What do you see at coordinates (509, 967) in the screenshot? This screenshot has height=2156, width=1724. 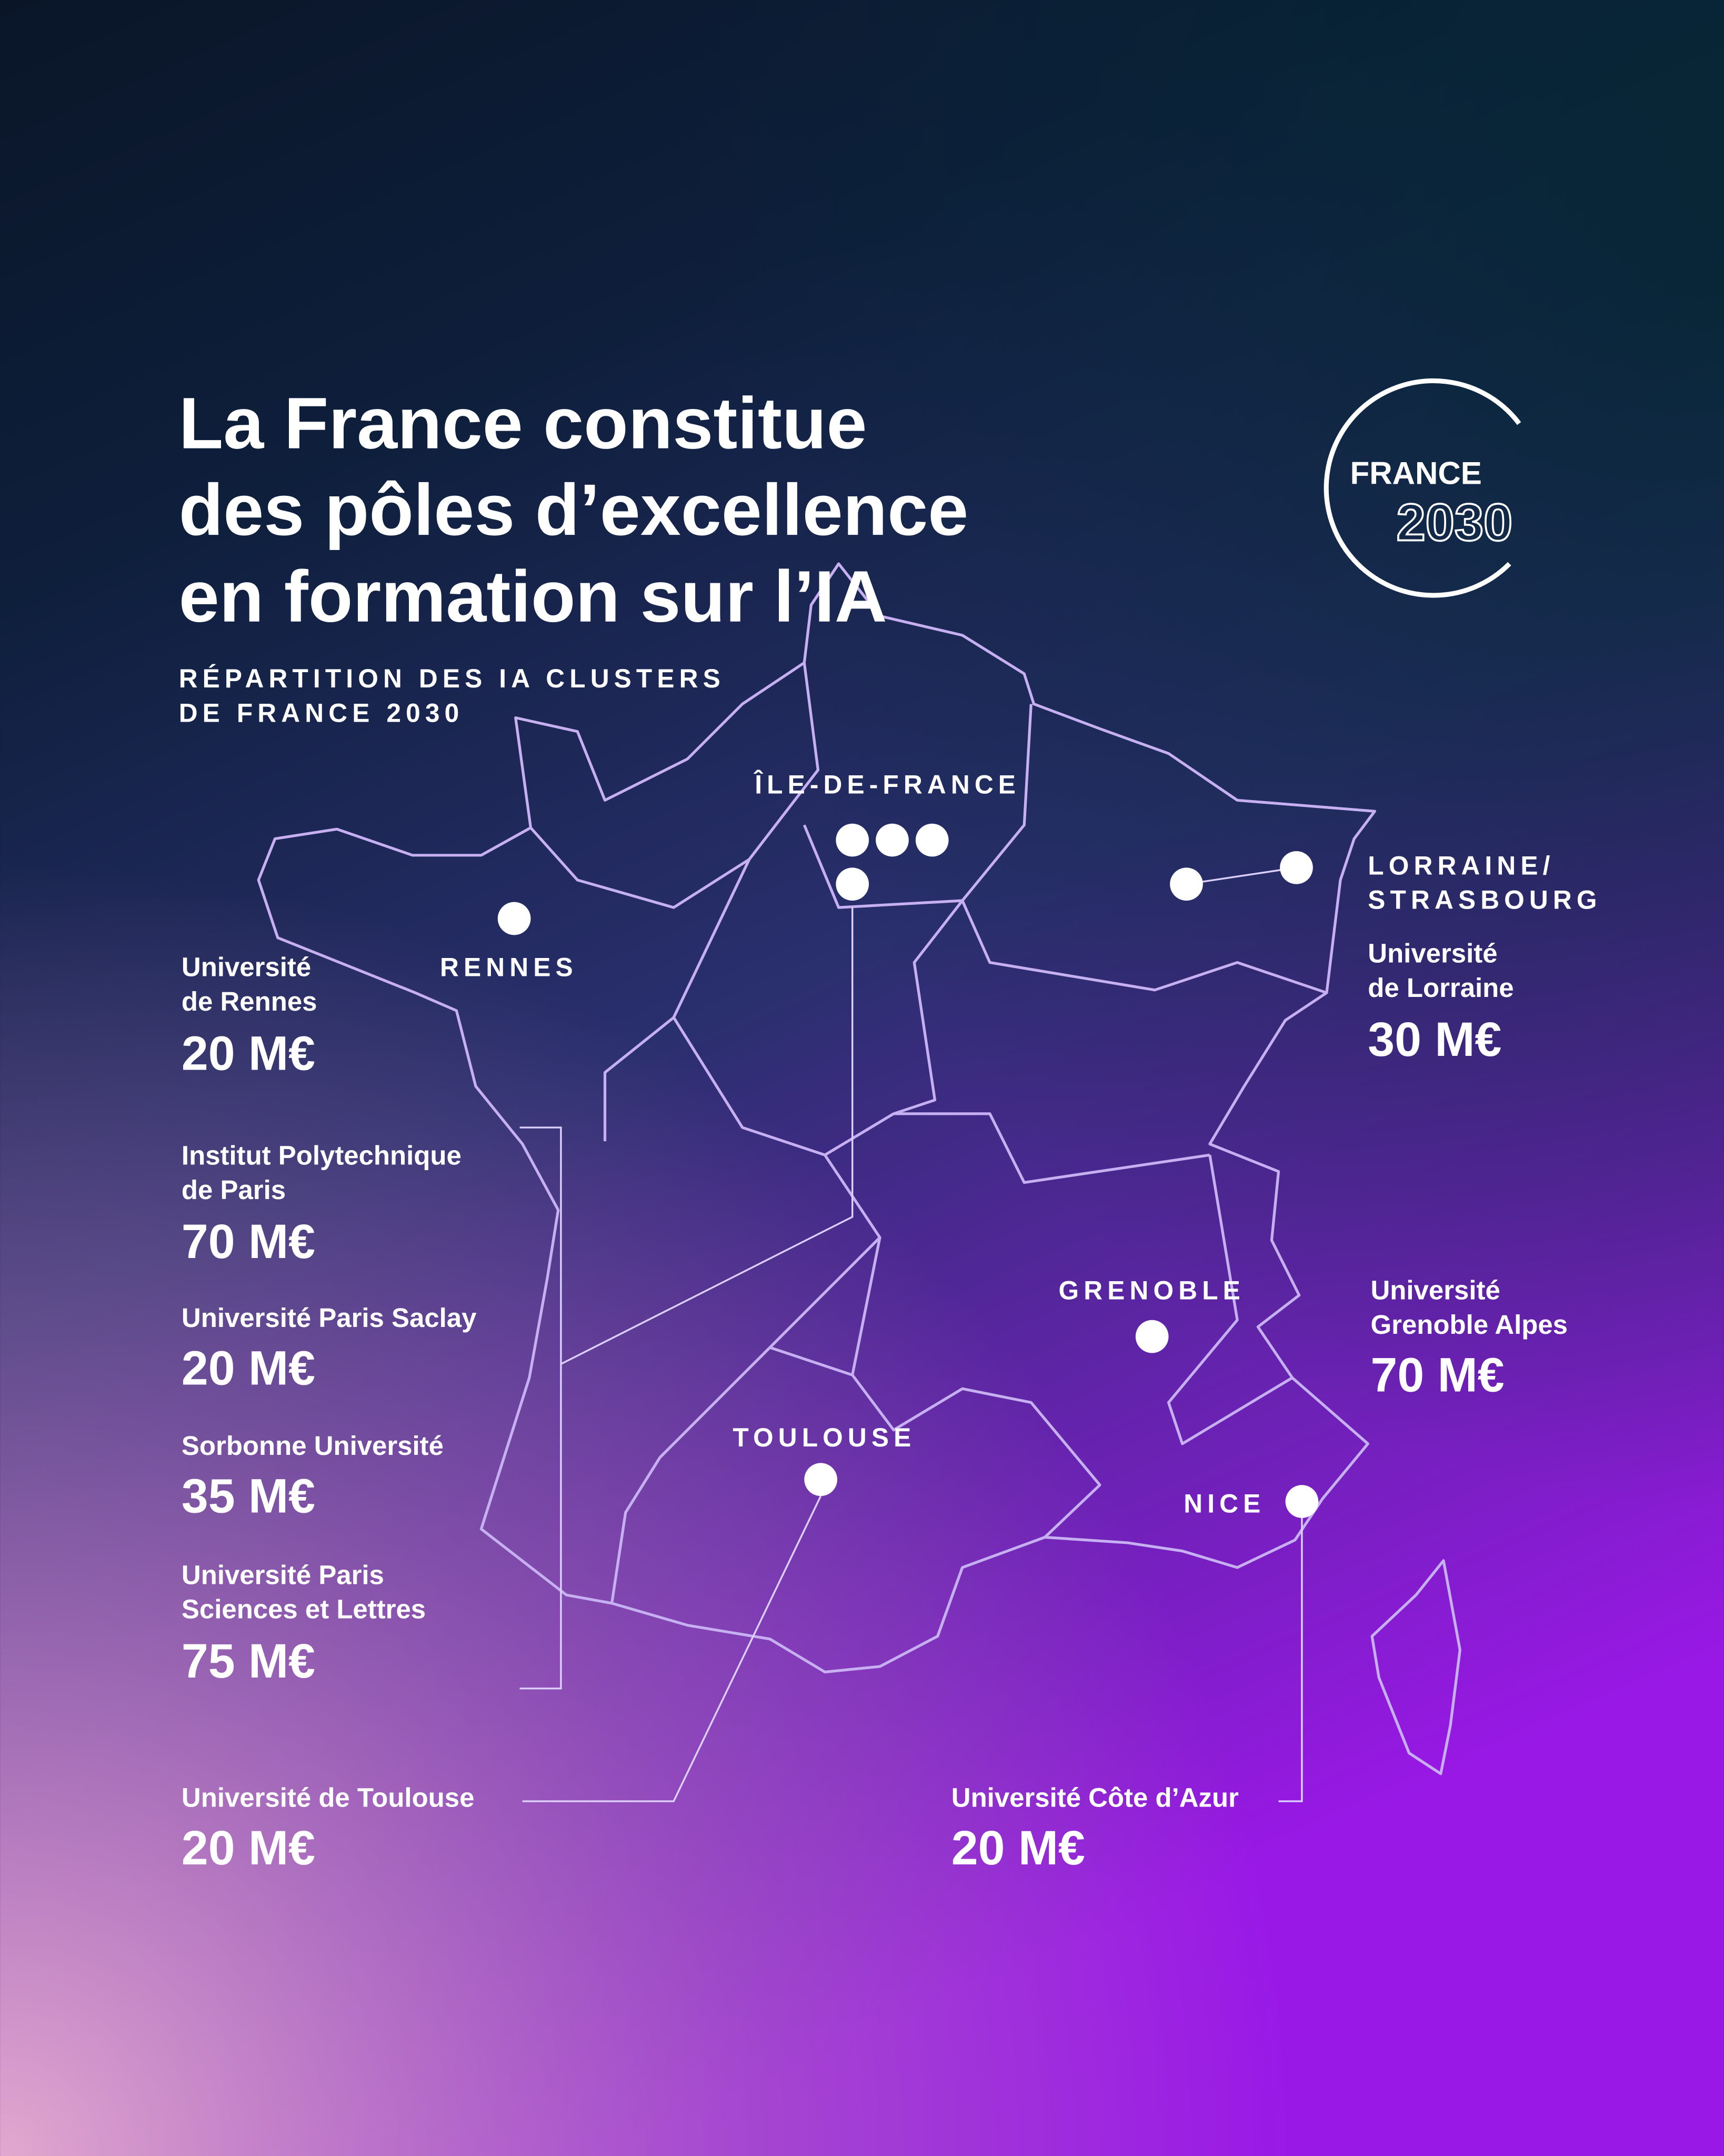 I see `region-label: RENNES` at bounding box center [509, 967].